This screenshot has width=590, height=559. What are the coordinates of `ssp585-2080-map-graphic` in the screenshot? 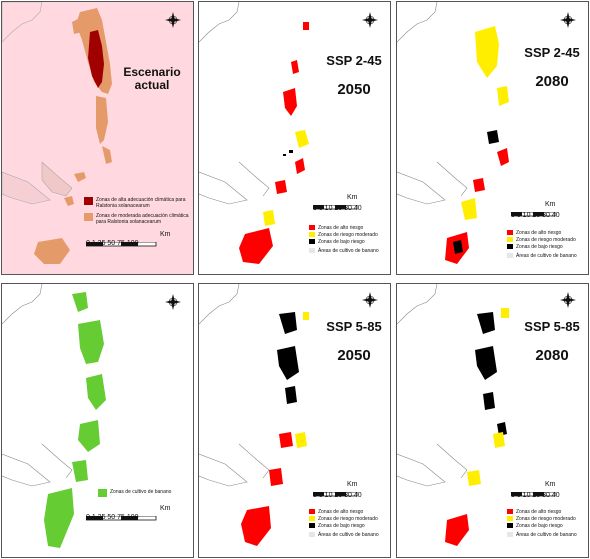 It's located at (453, 415).